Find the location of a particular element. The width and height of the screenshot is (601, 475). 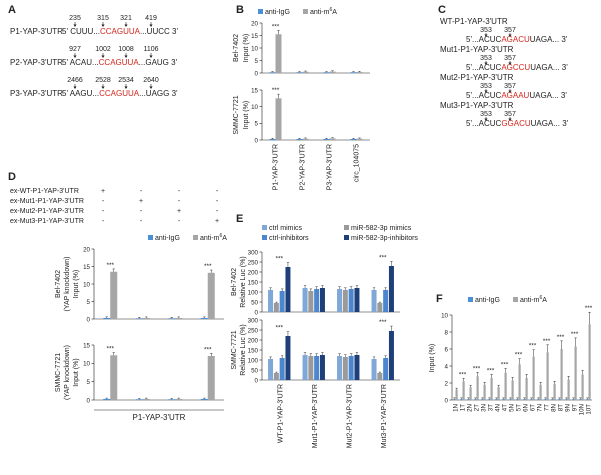

seq-motif: CCAGUUA is located at coordinates (119, 62).